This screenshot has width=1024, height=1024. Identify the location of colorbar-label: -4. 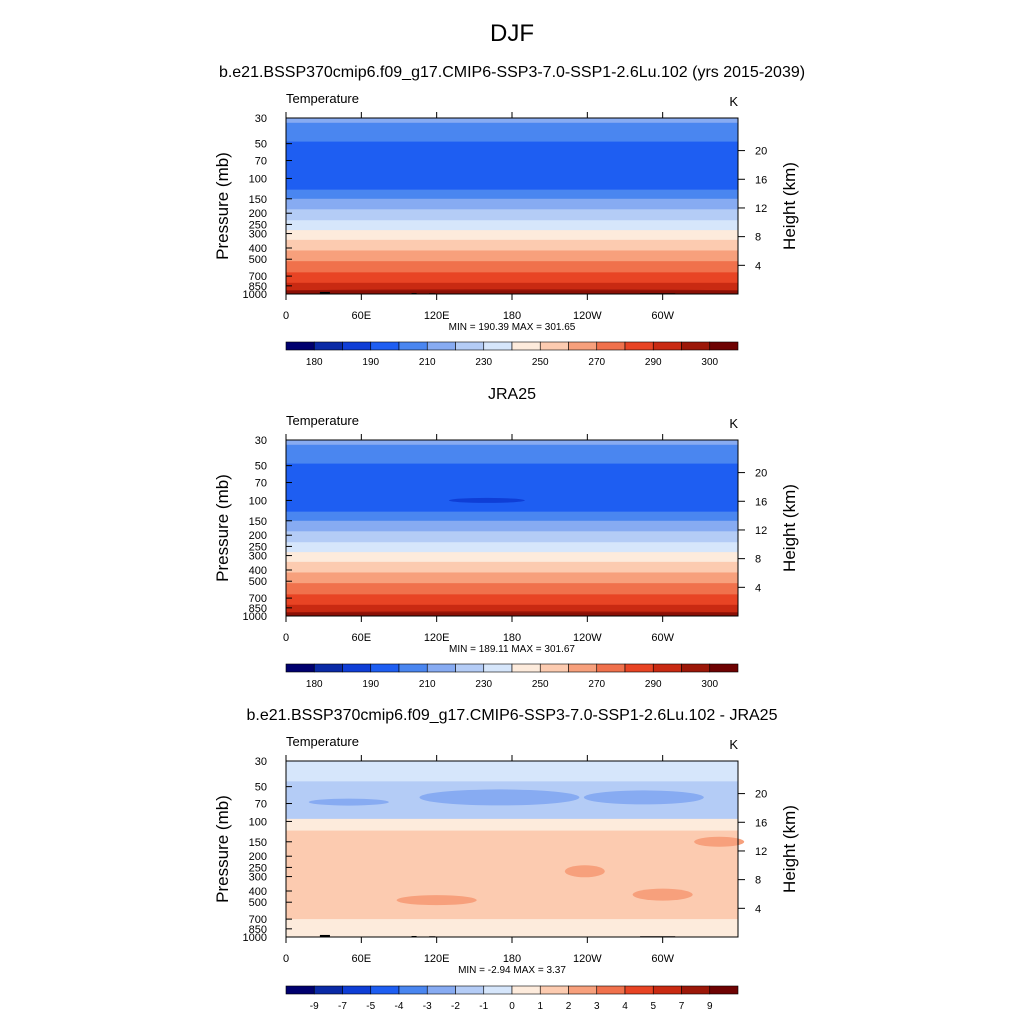
(399, 1006).